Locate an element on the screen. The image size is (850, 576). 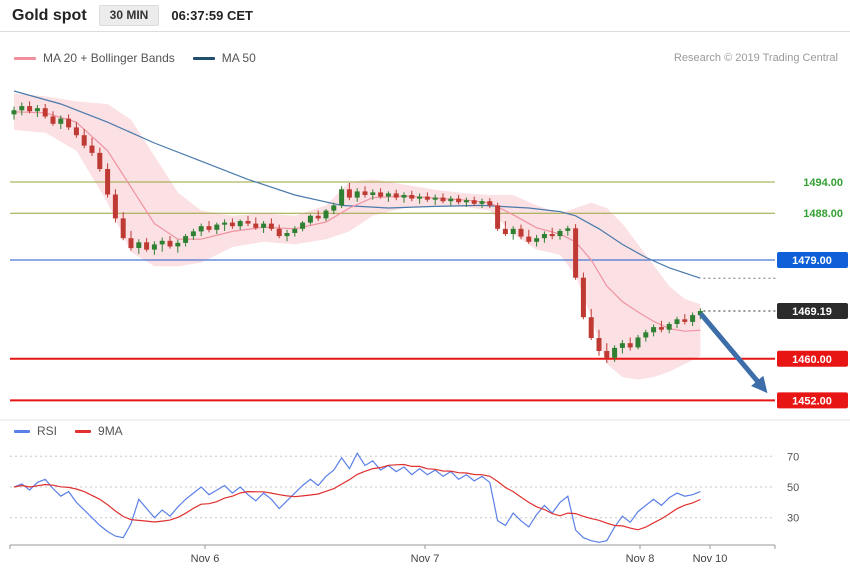
price-level-text-label: 1494.00 is located at coordinates (823, 183).